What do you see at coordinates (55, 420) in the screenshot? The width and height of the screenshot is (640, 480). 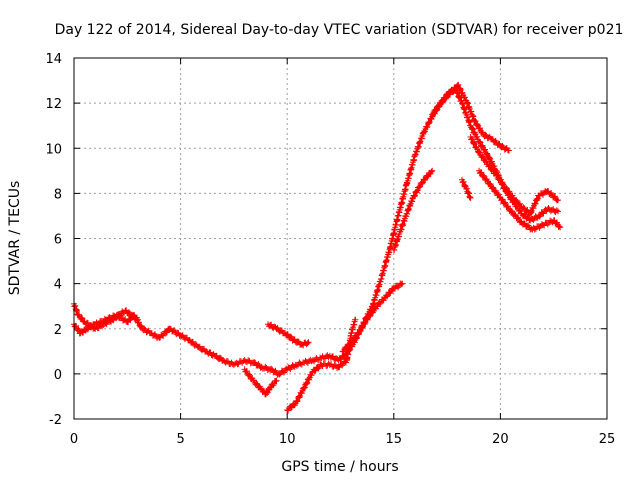 I see `y-tick-label: -2` at bounding box center [55, 420].